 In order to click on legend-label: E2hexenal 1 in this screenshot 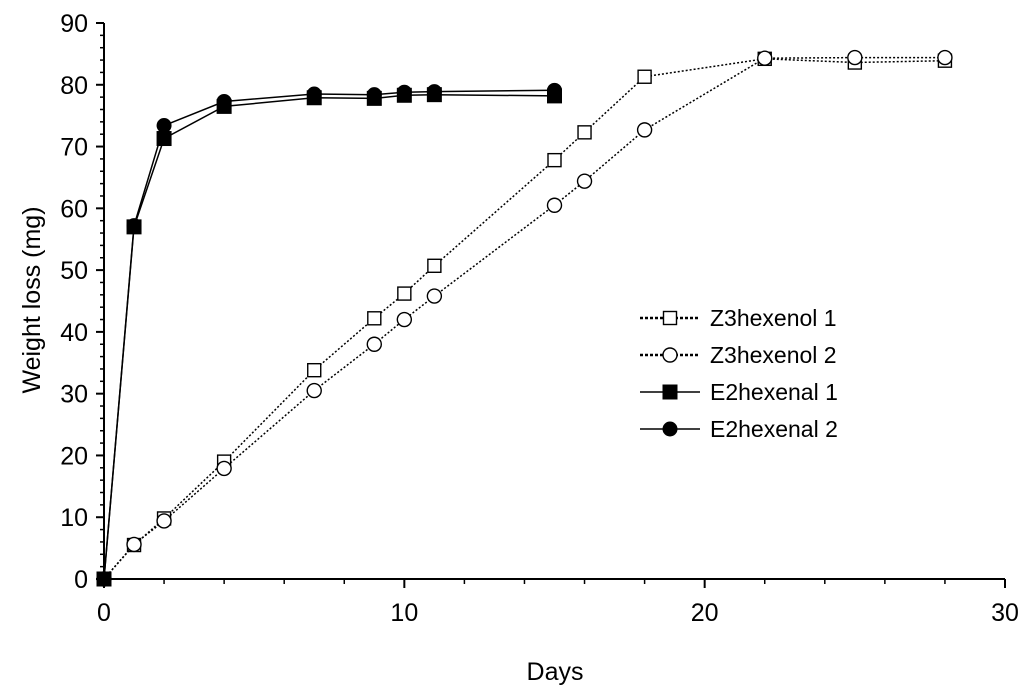, I will do `click(774, 392)`.